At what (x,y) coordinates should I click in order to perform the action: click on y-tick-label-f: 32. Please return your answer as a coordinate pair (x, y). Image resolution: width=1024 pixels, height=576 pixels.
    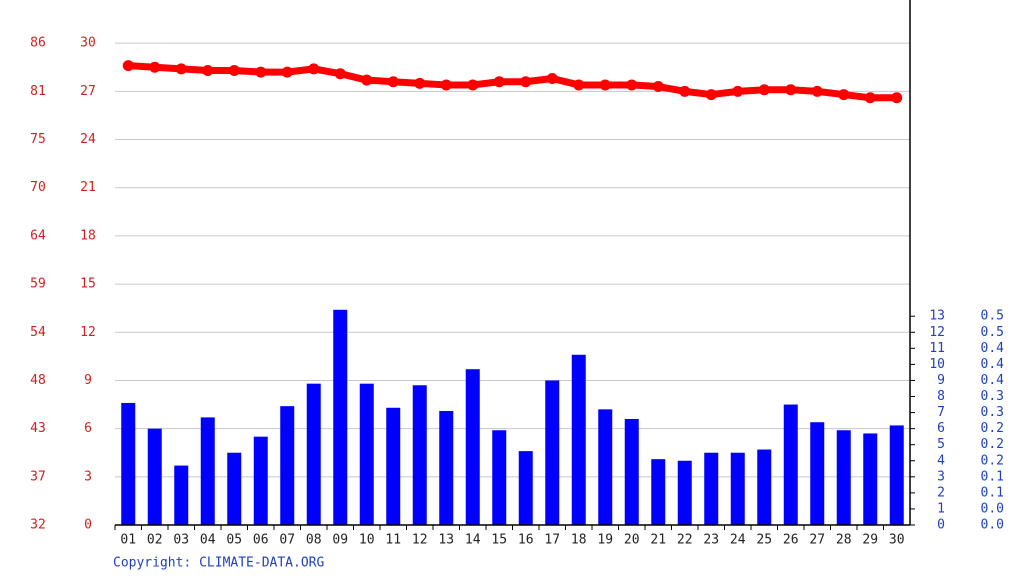
    Looking at the image, I should click on (38, 525).